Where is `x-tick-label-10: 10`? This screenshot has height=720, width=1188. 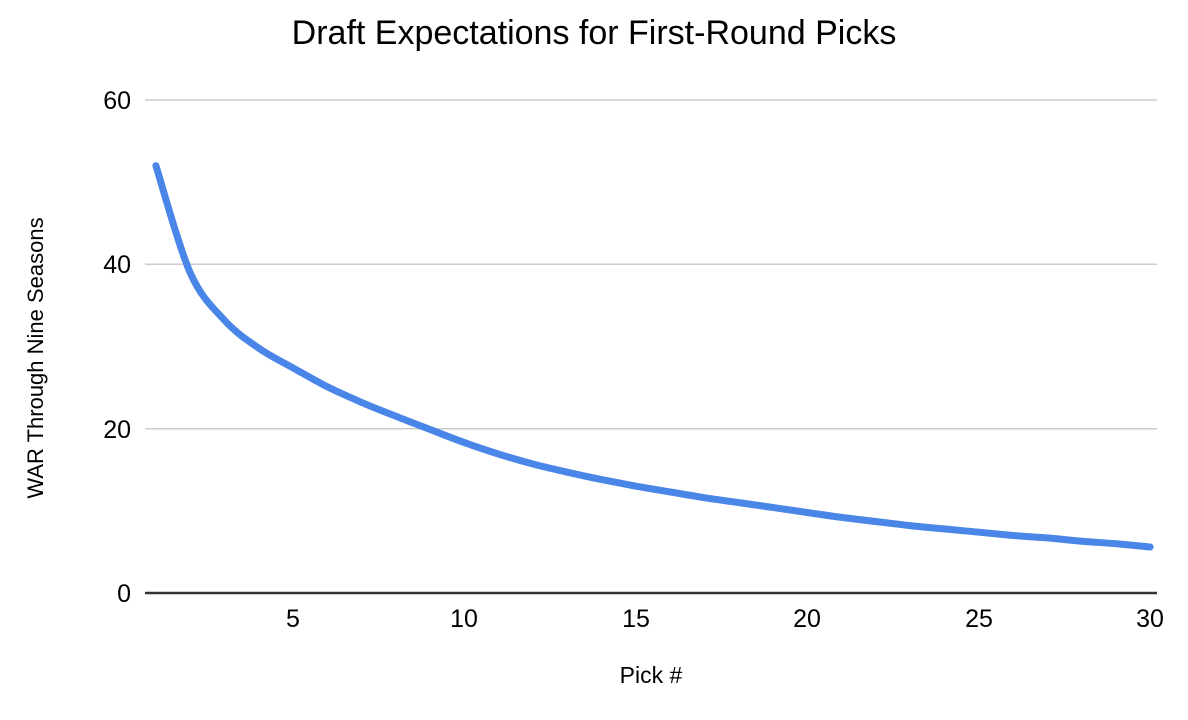
x-tick-label-10: 10 is located at coordinates (464, 619).